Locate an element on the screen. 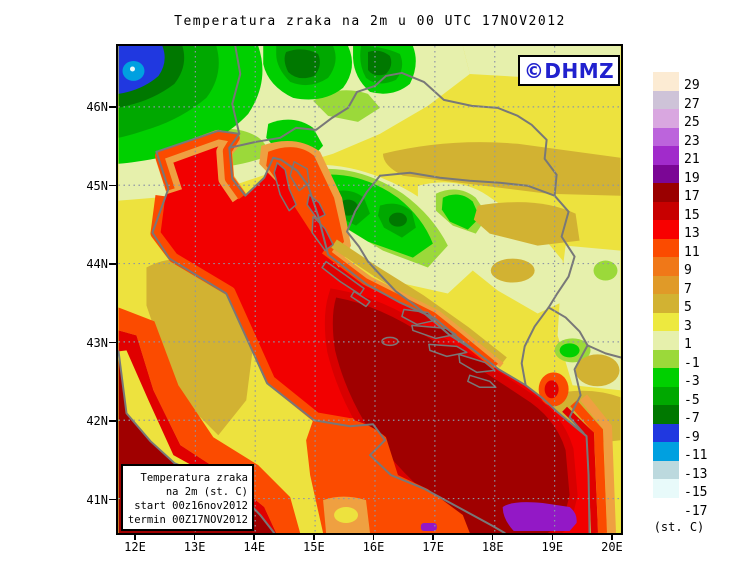 The width and height of the screenshot is (740, 582). lon-label-13E: 13E is located at coordinates (194, 547).